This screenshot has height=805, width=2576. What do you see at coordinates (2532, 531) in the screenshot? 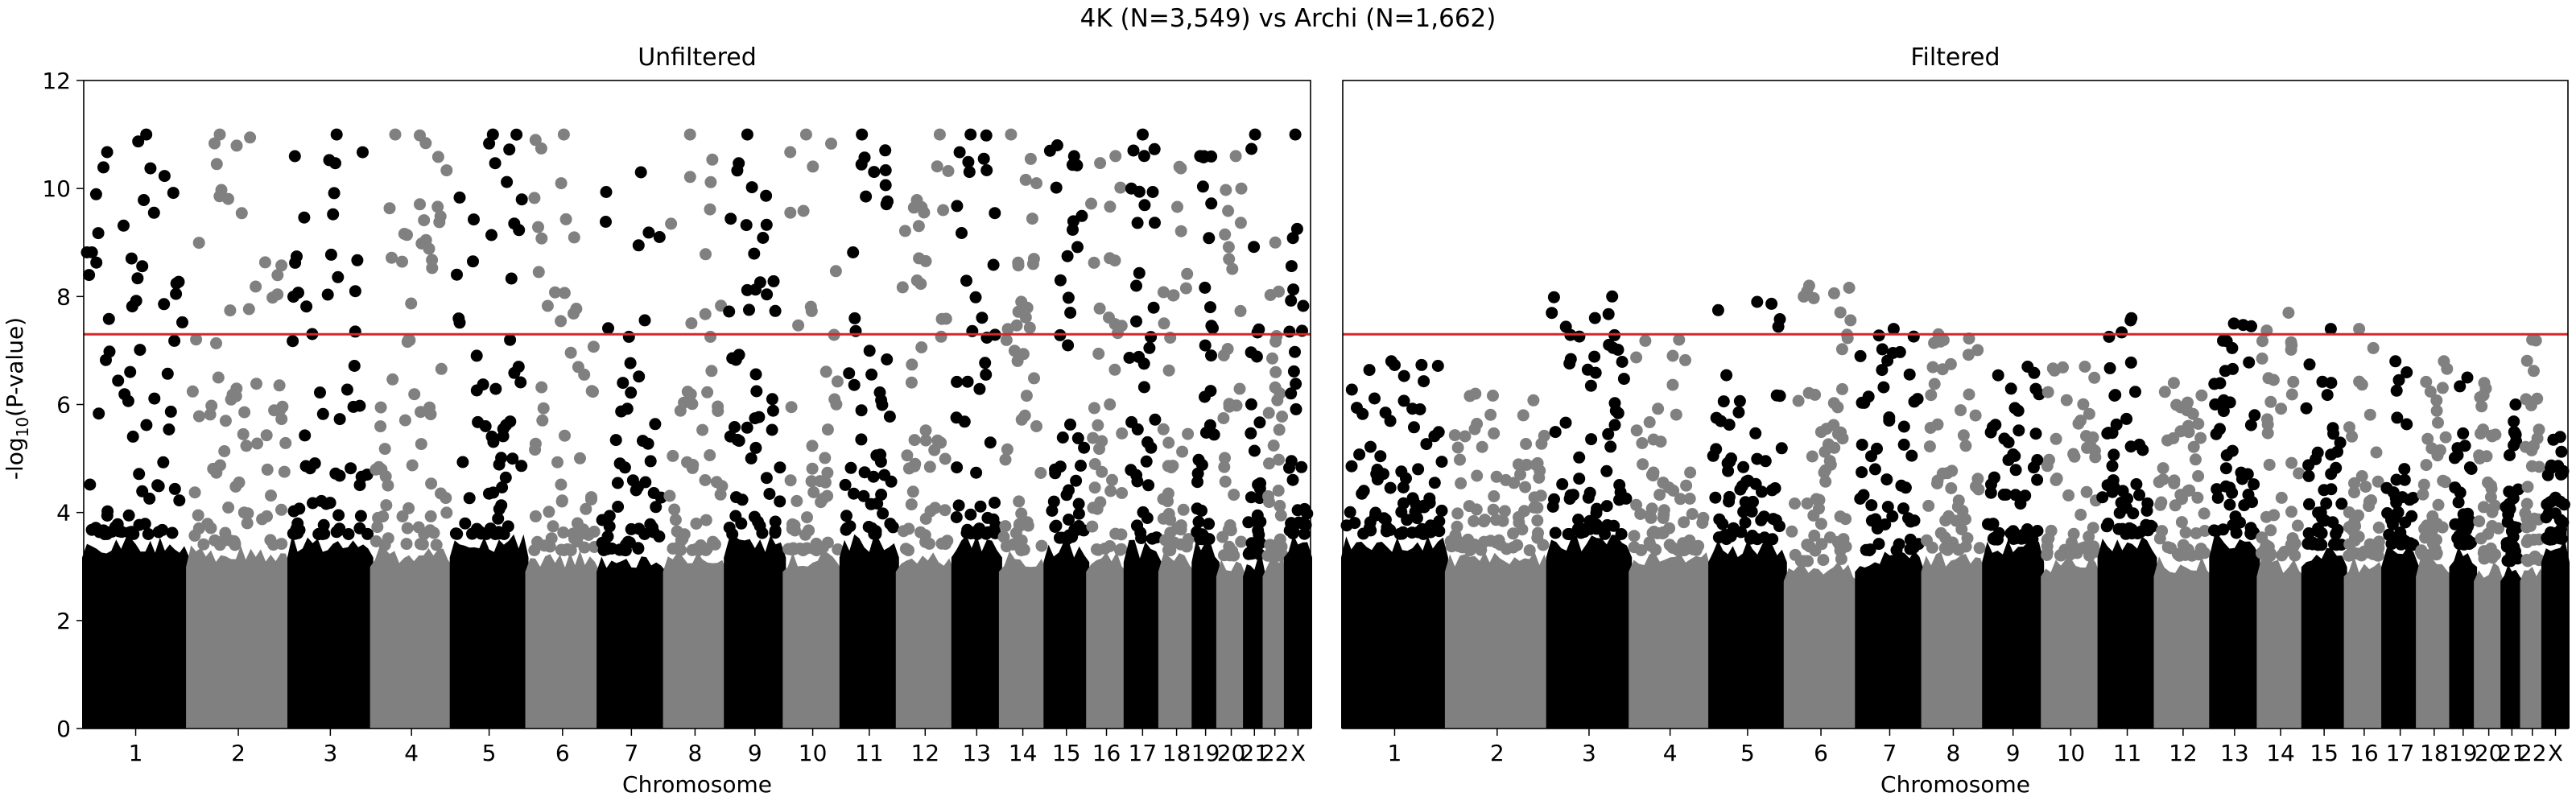
I see `chromosome-22-points` at bounding box center [2532, 531].